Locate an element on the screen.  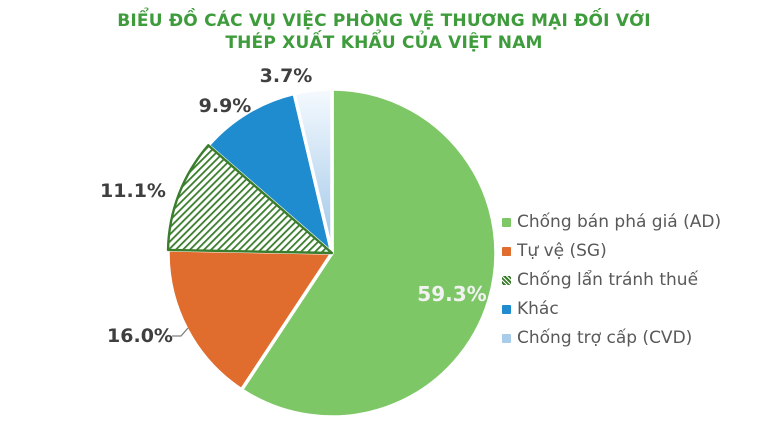
data-label-sg: 16.0% is located at coordinates (140, 336).